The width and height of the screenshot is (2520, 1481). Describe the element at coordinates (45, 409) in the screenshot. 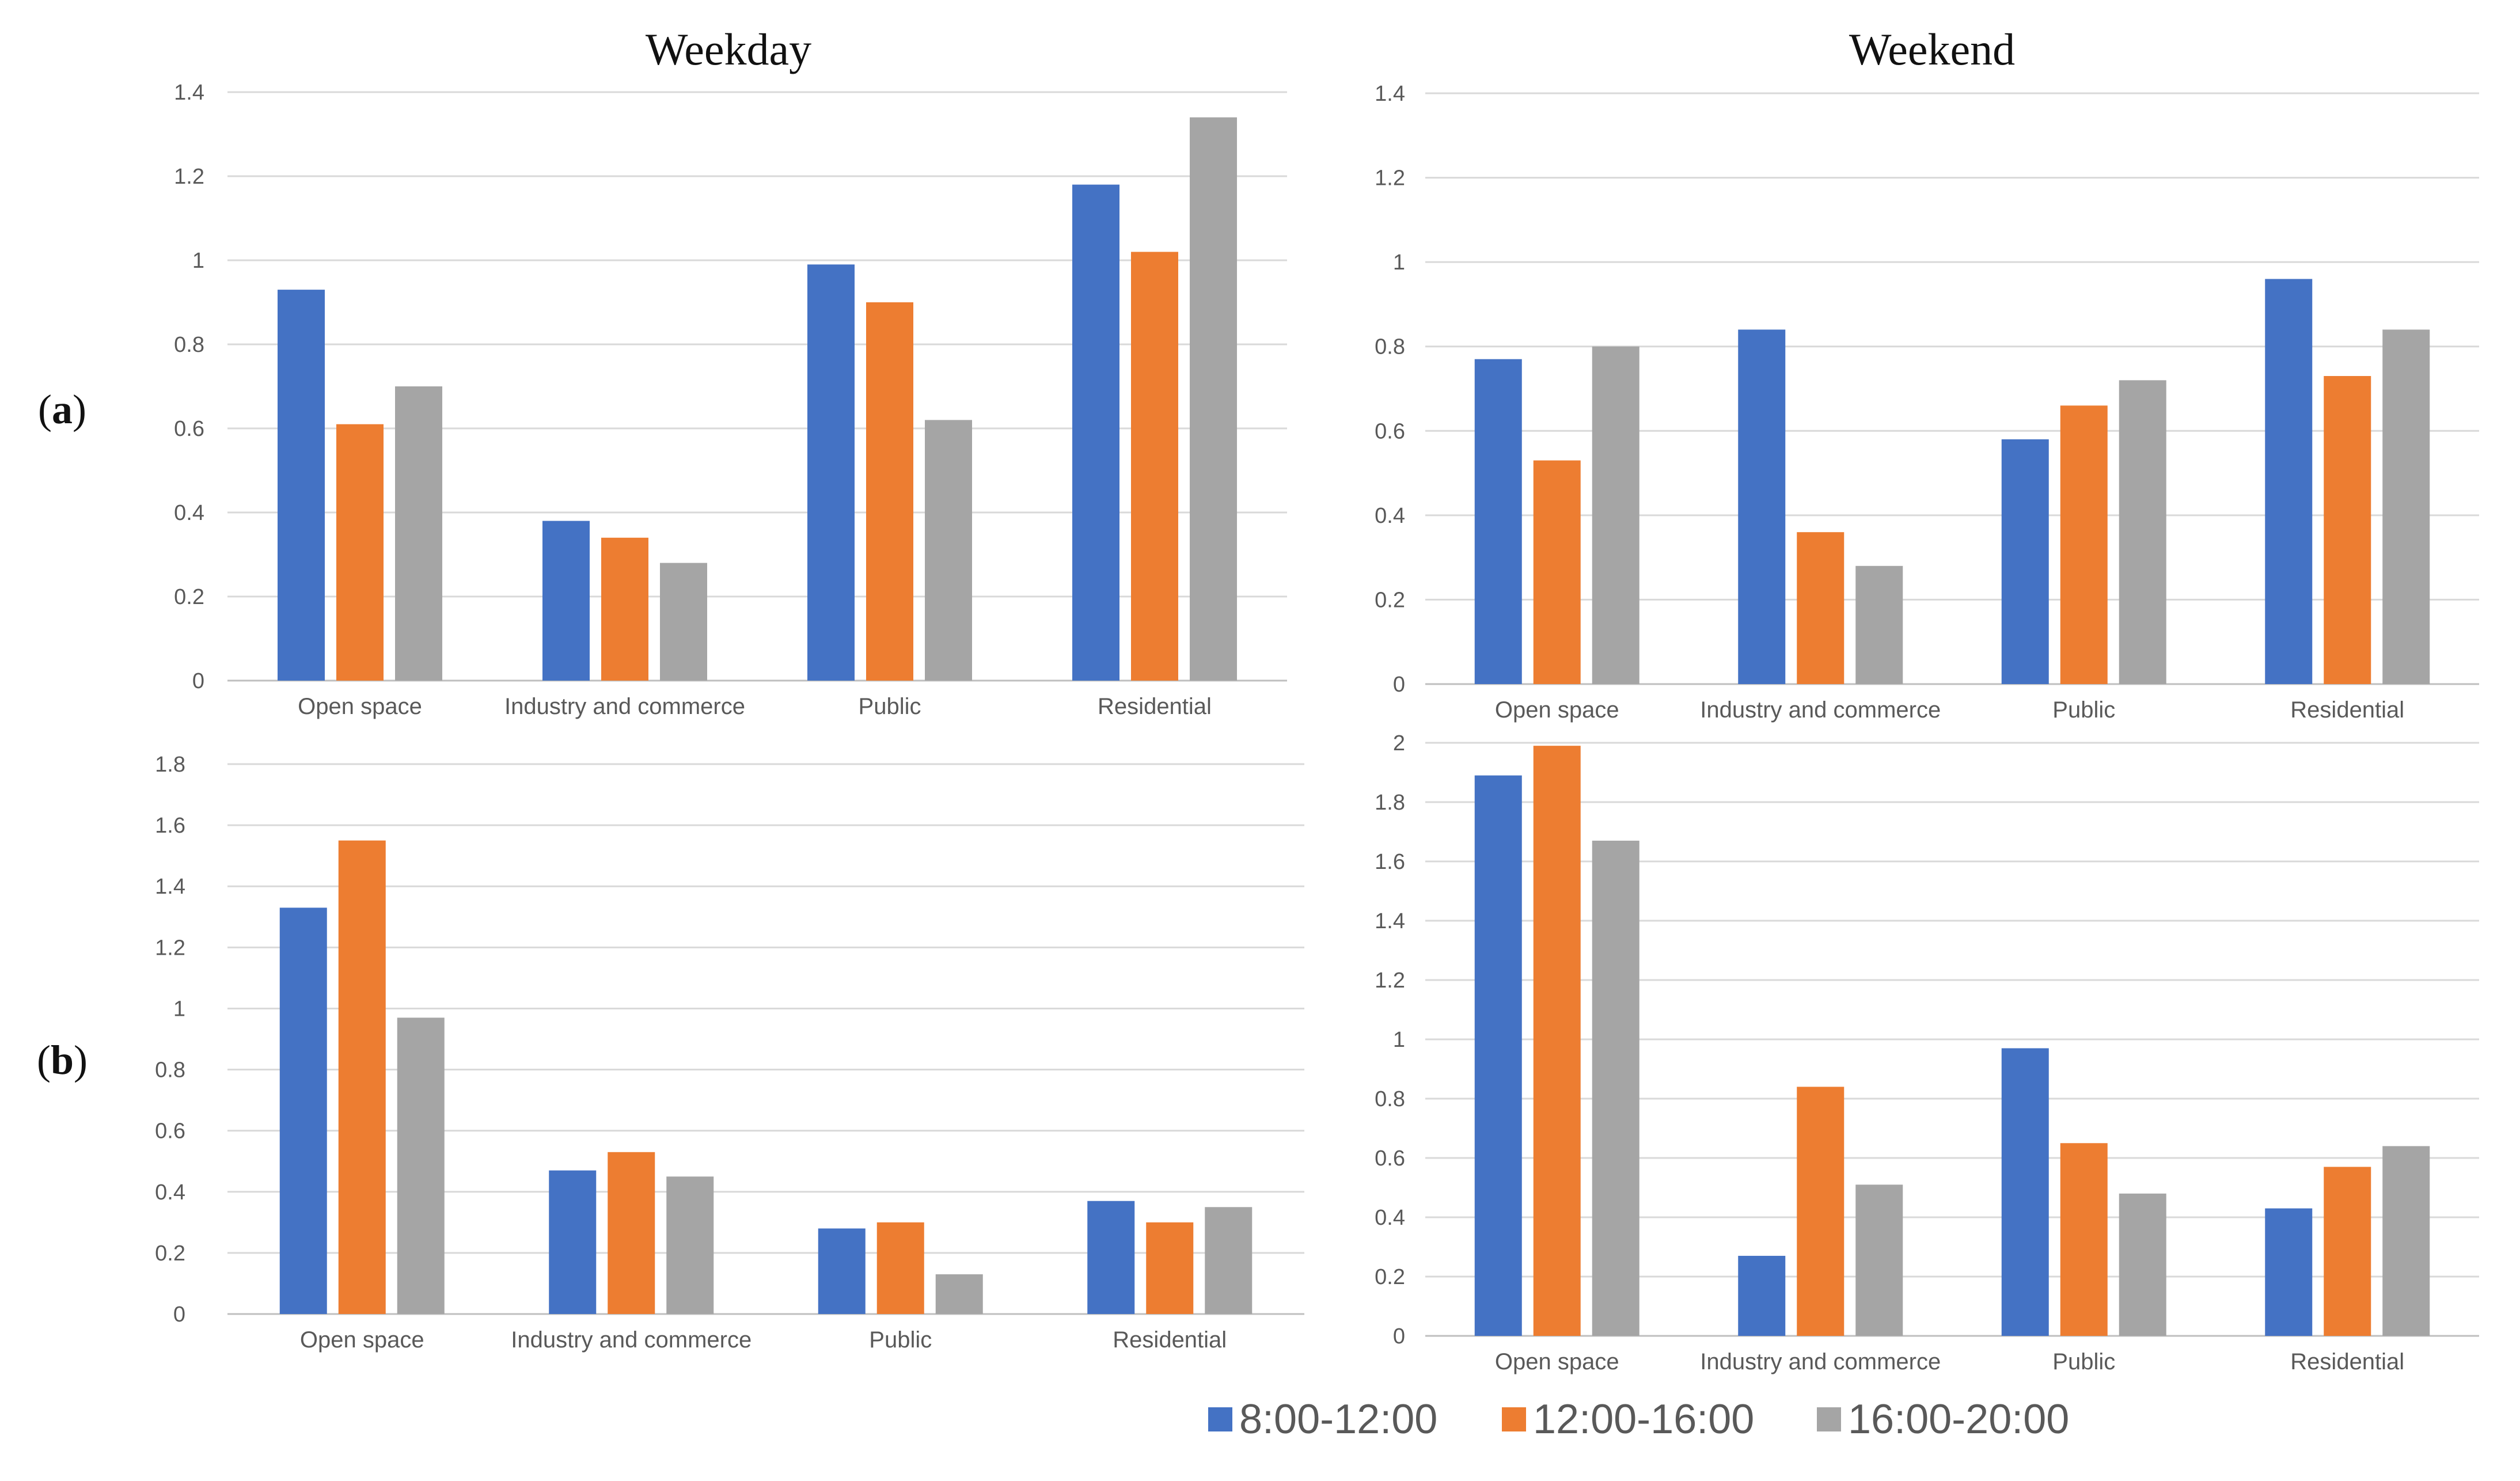

I see `row-label-a-open: (` at that location.